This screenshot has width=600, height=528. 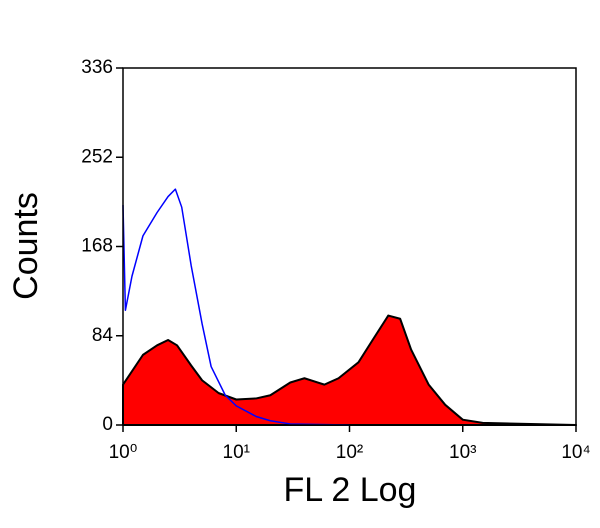 I want to click on y-axis-title: Counts, so click(x=26, y=246).